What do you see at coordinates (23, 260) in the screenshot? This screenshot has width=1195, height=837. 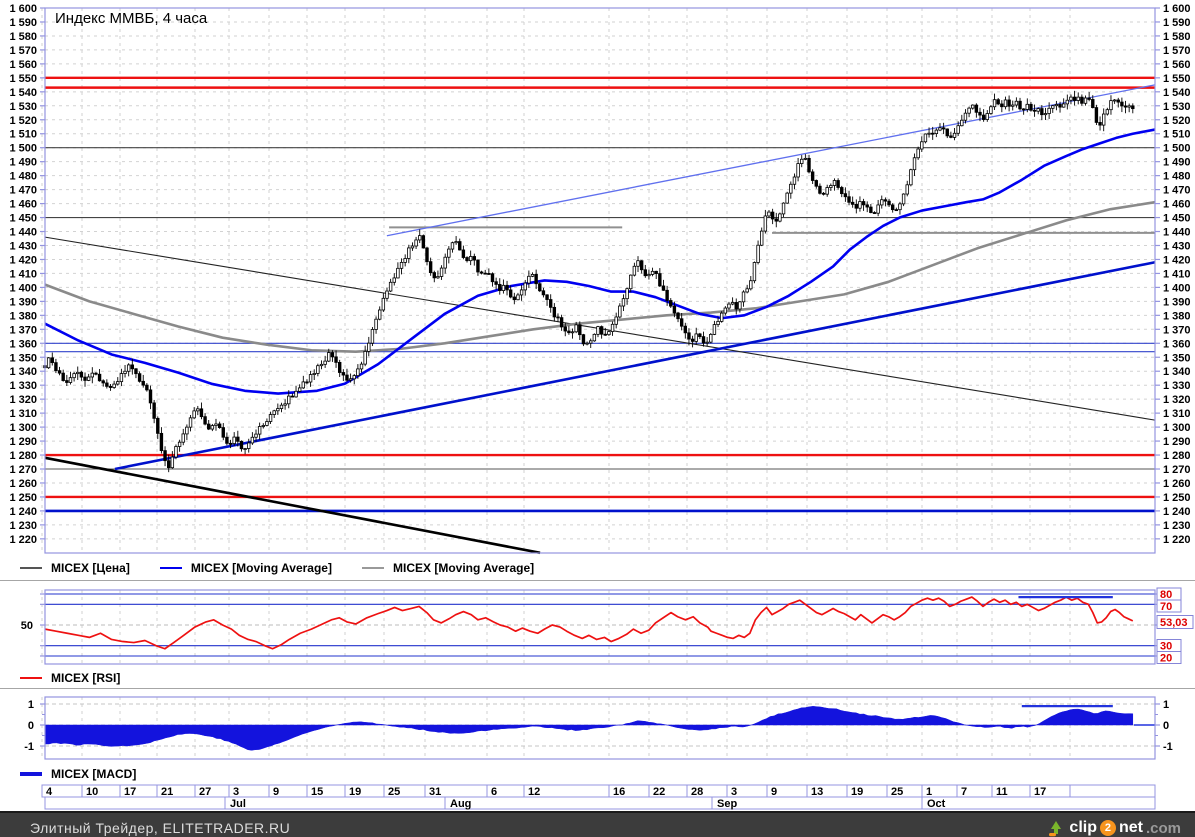 I see `svg-text: 1 420` at bounding box center [23, 260].